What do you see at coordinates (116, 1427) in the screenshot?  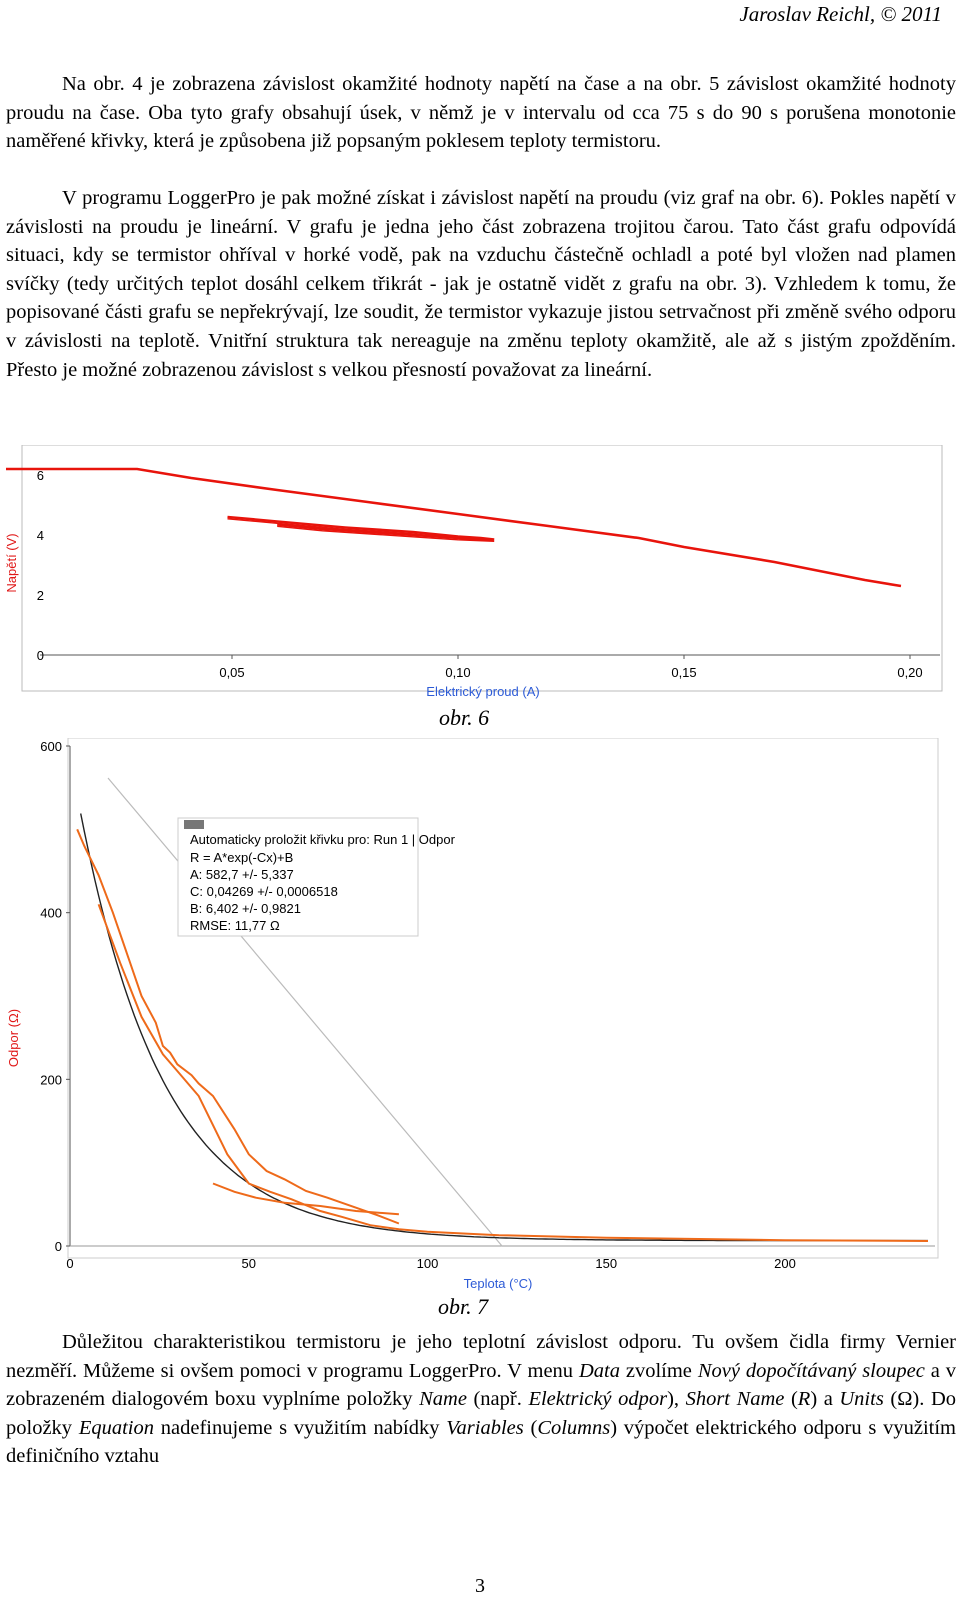 I see `p3-italic: Equation` at bounding box center [116, 1427].